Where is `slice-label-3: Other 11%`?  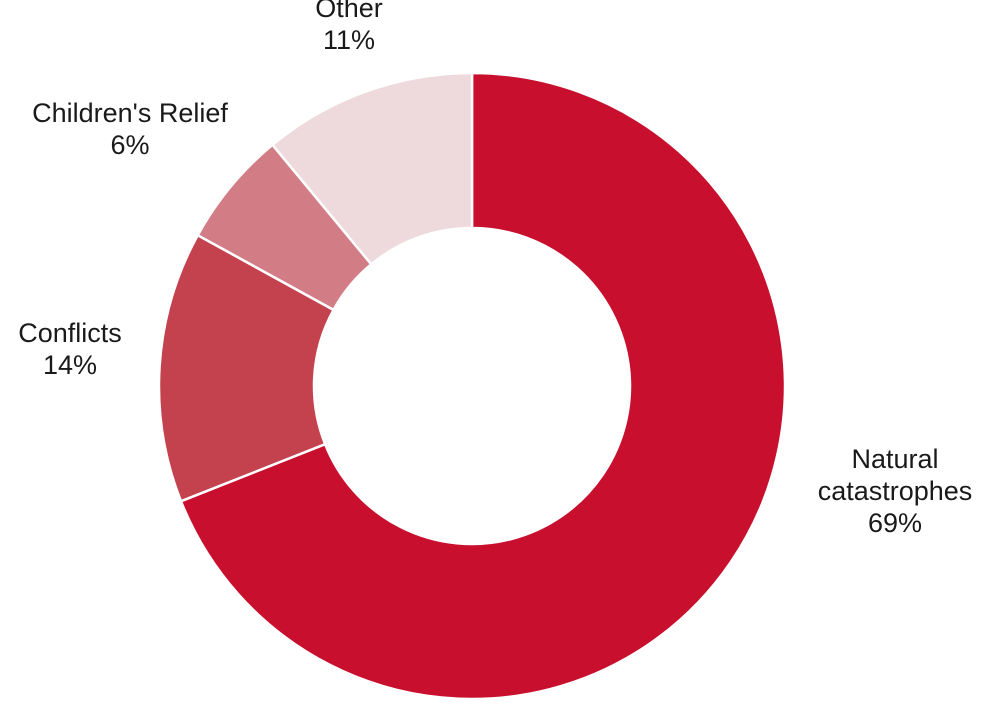
slice-label-3: Other 11% is located at coordinates (349, 27).